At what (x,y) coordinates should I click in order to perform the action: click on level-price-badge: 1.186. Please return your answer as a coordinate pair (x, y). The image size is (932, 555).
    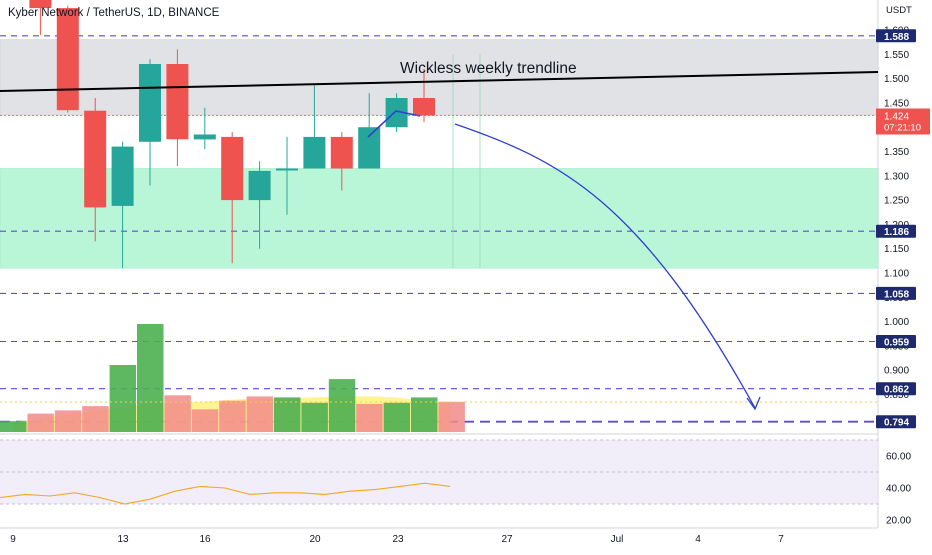
    Looking at the image, I should click on (896, 231).